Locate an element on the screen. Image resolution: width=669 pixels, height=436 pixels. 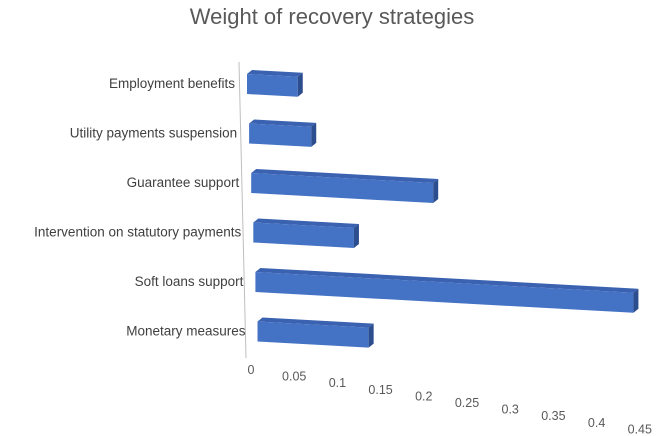
category-label: Employment benefits is located at coordinates (172, 83).